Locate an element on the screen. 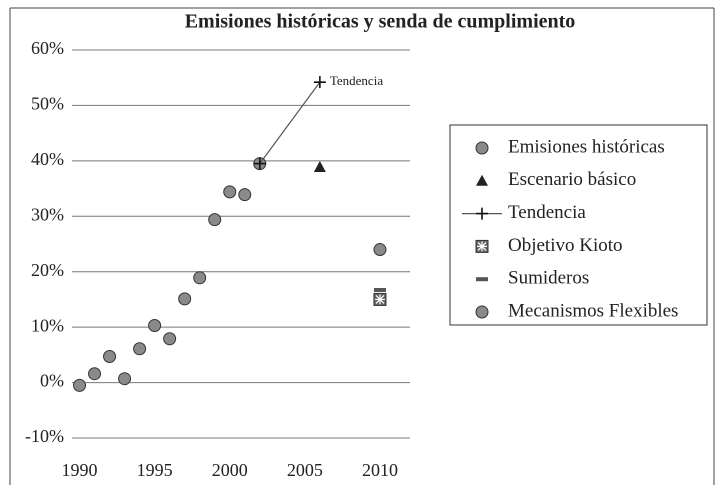 This screenshot has height=485, width=715. y-tick-label: 0% is located at coordinates (52, 381).